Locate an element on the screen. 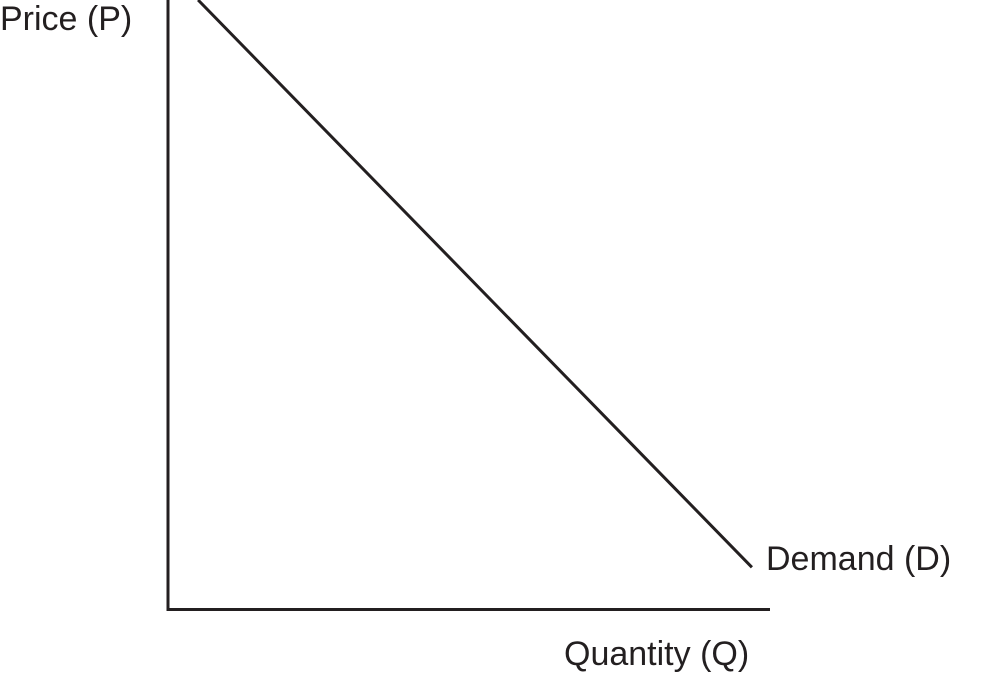 The height and width of the screenshot is (673, 992). x-axis-label: Quantity (Q) is located at coordinates (656, 654).